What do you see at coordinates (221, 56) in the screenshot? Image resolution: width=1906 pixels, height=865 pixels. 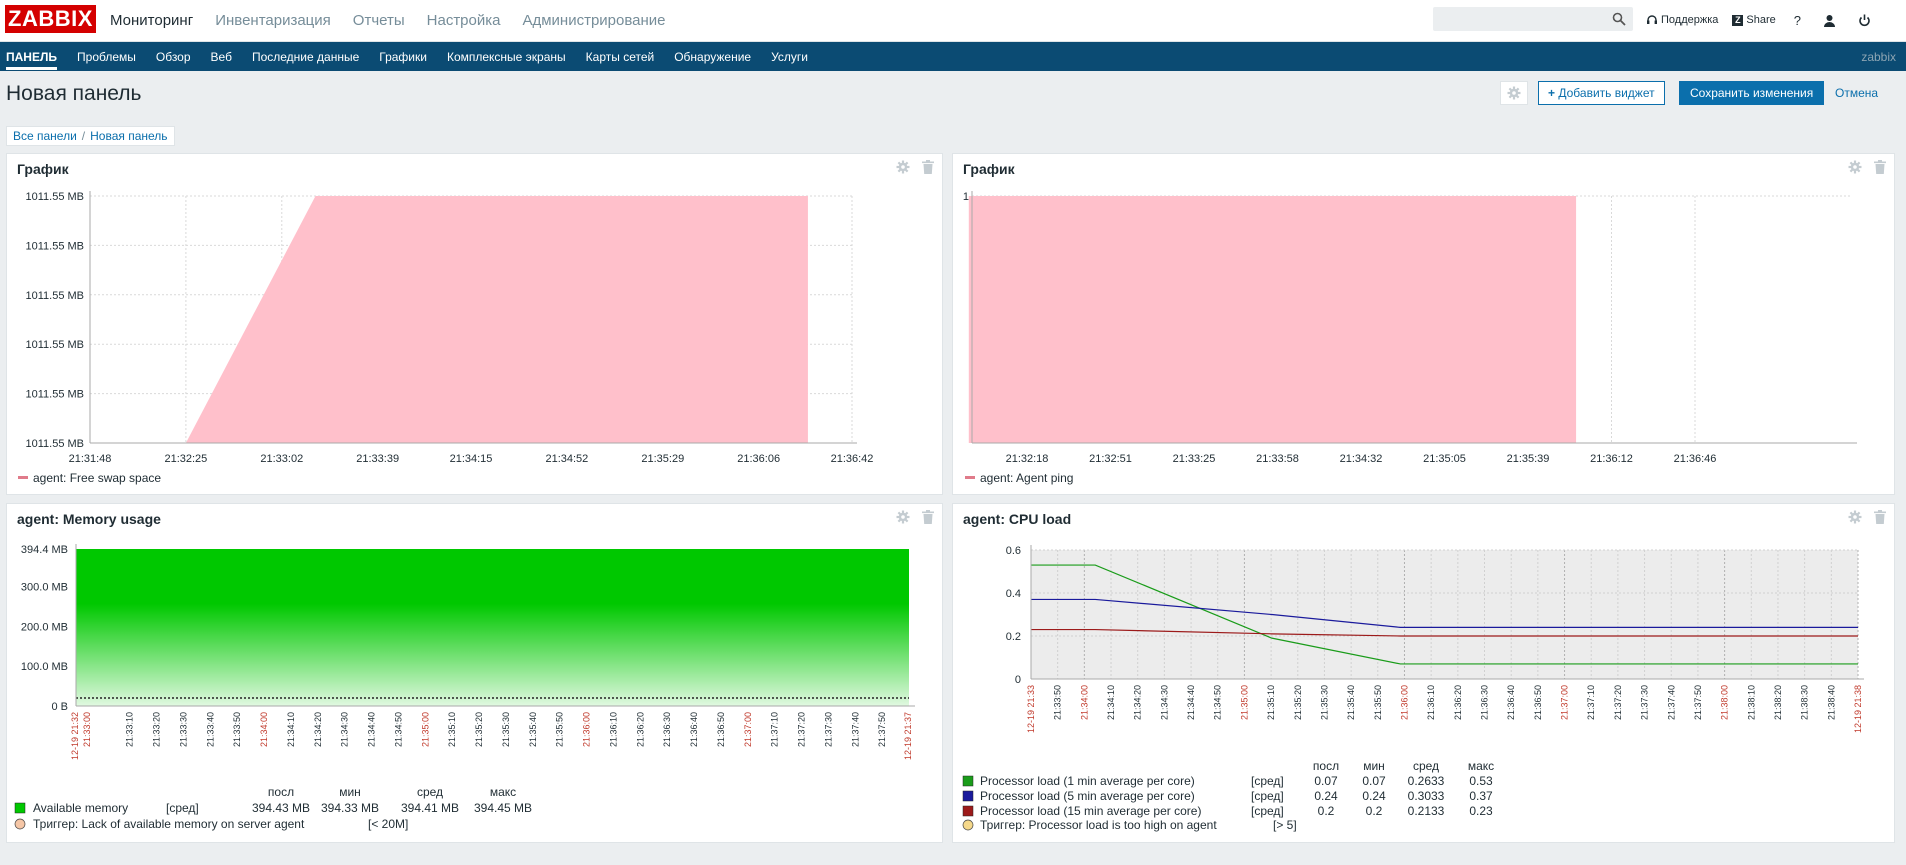 I see `submenu-web: Веб` at bounding box center [221, 56].